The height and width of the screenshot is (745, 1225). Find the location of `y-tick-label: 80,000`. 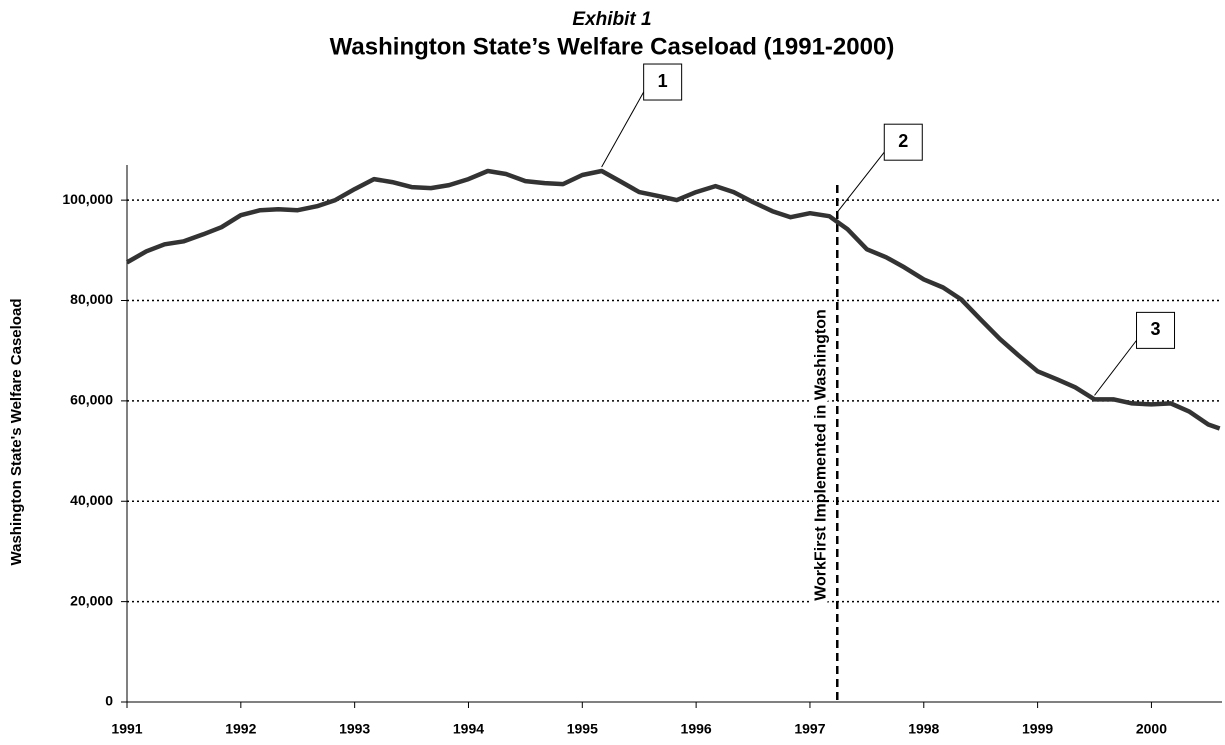

y-tick-label: 80,000 is located at coordinates (91, 299).